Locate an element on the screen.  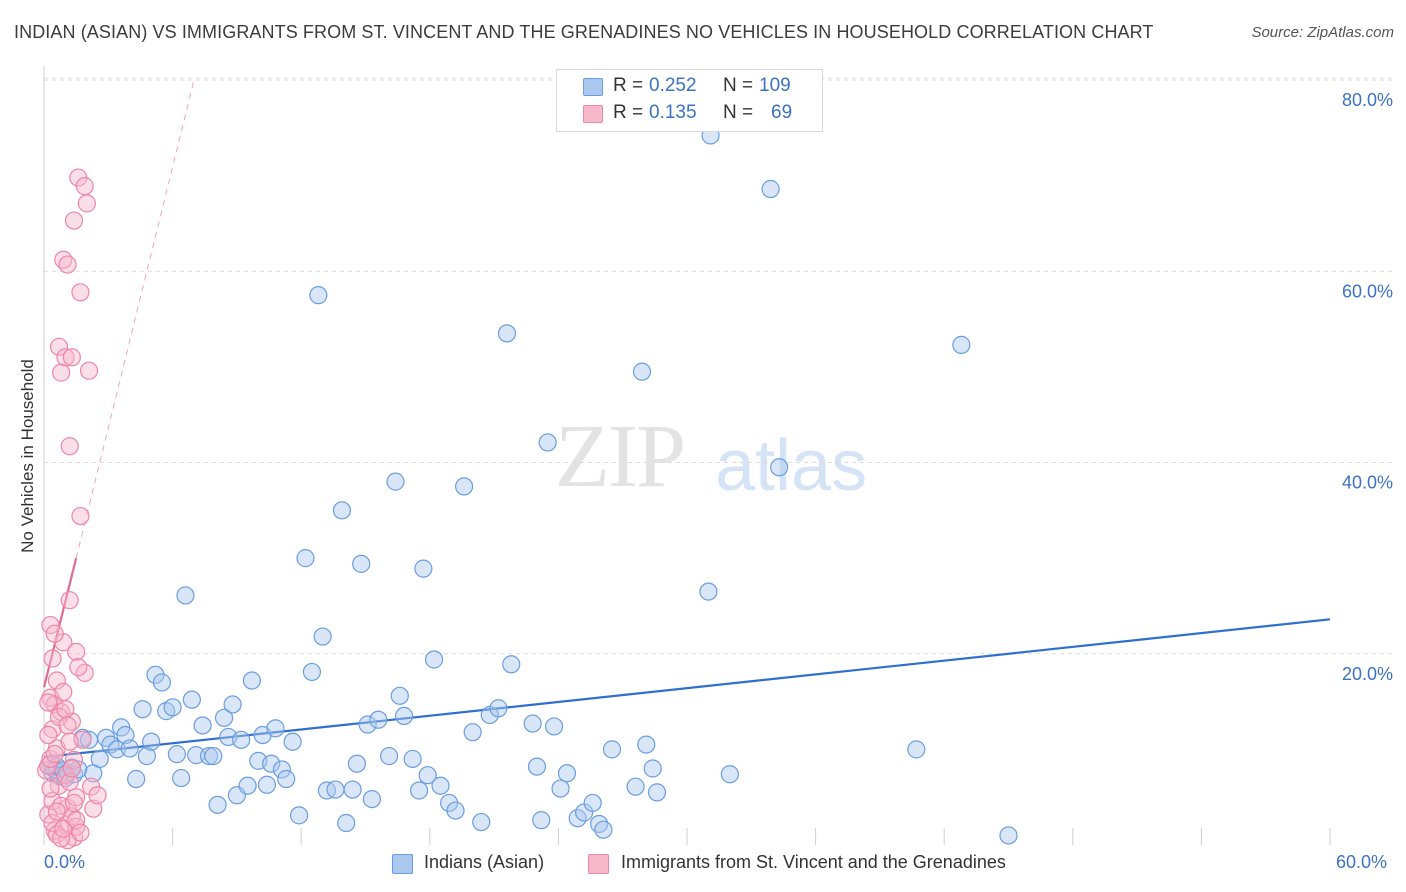
correlation-legend: R = 0.252 N = 109 R = 0.135 N = 69 is located at coordinates (689, 100).